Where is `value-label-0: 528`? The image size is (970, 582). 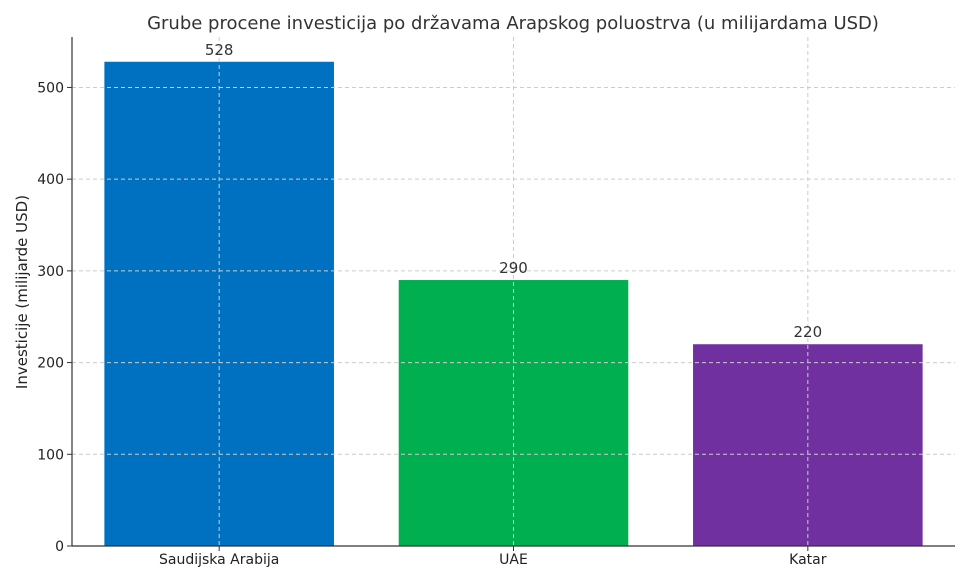
value-label-0: 528 is located at coordinates (219, 50).